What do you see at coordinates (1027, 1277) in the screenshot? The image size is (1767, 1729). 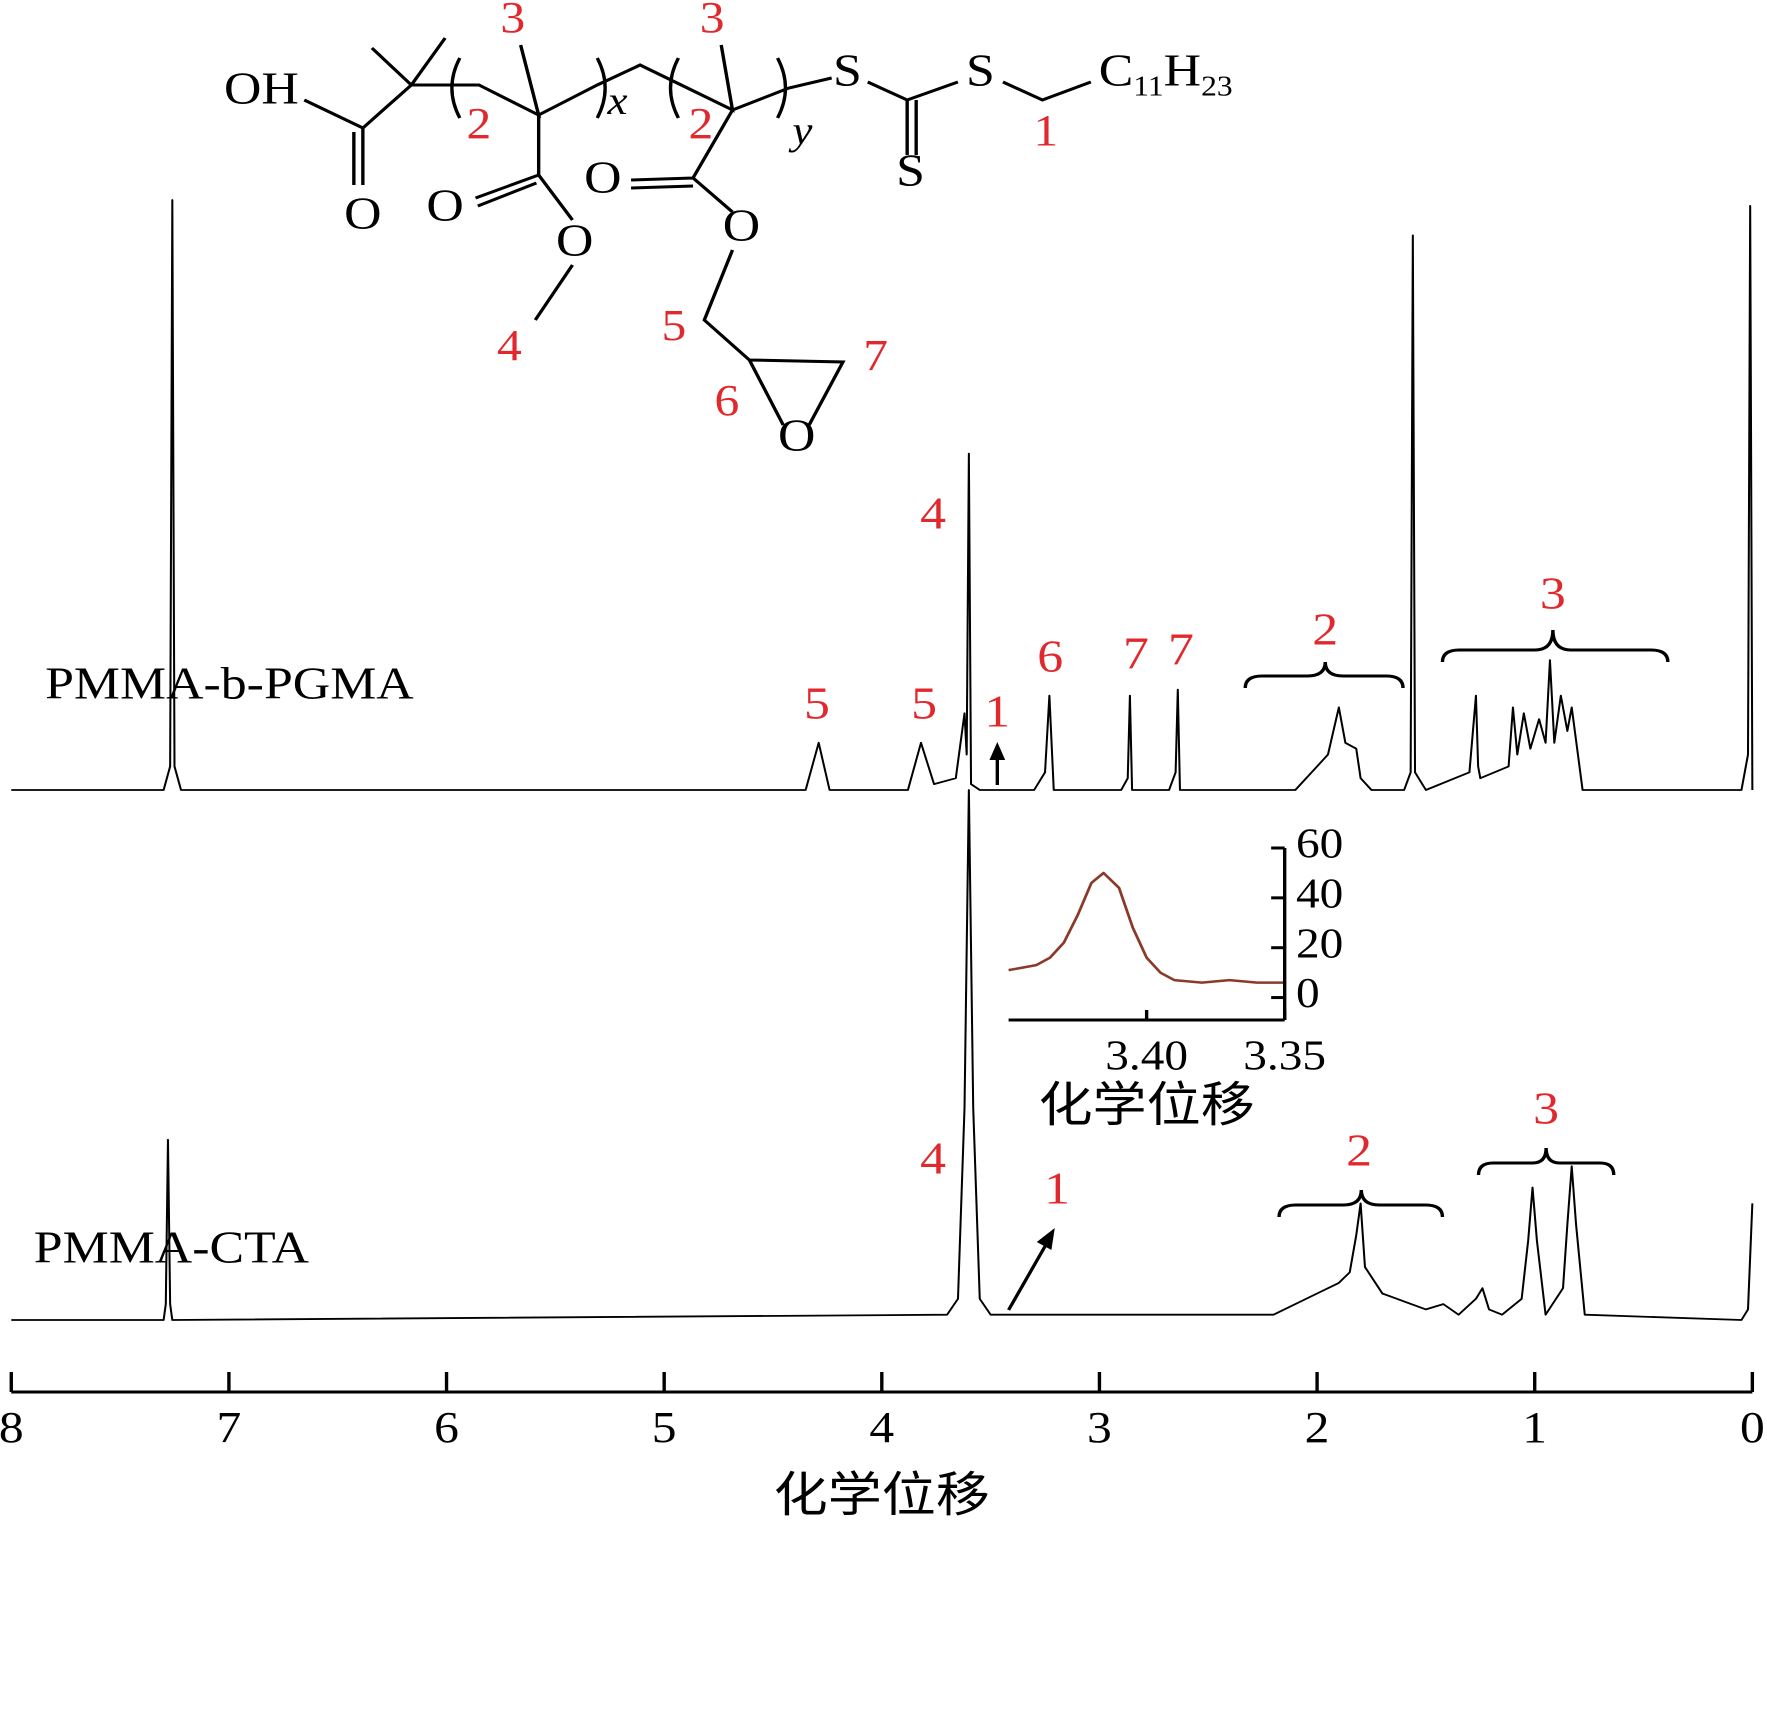 I see `arrow` at bounding box center [1027, 1277].